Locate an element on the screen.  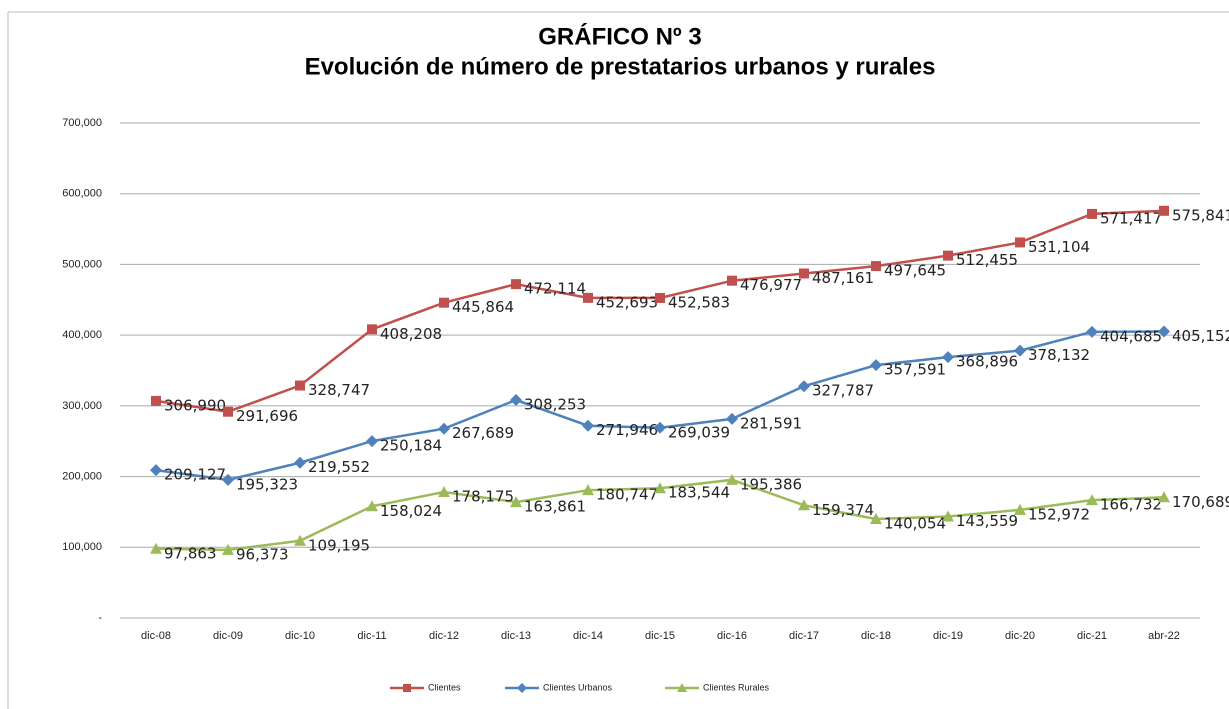
x-tick-label: dic-18 is located at coordinates (876, 636).